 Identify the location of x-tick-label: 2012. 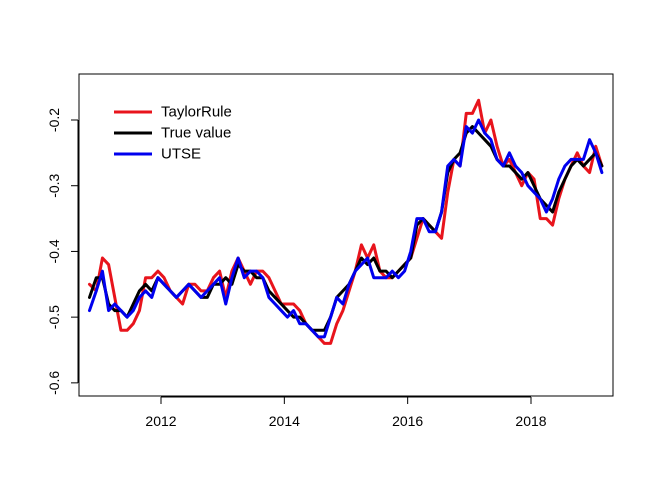
(160, 421).